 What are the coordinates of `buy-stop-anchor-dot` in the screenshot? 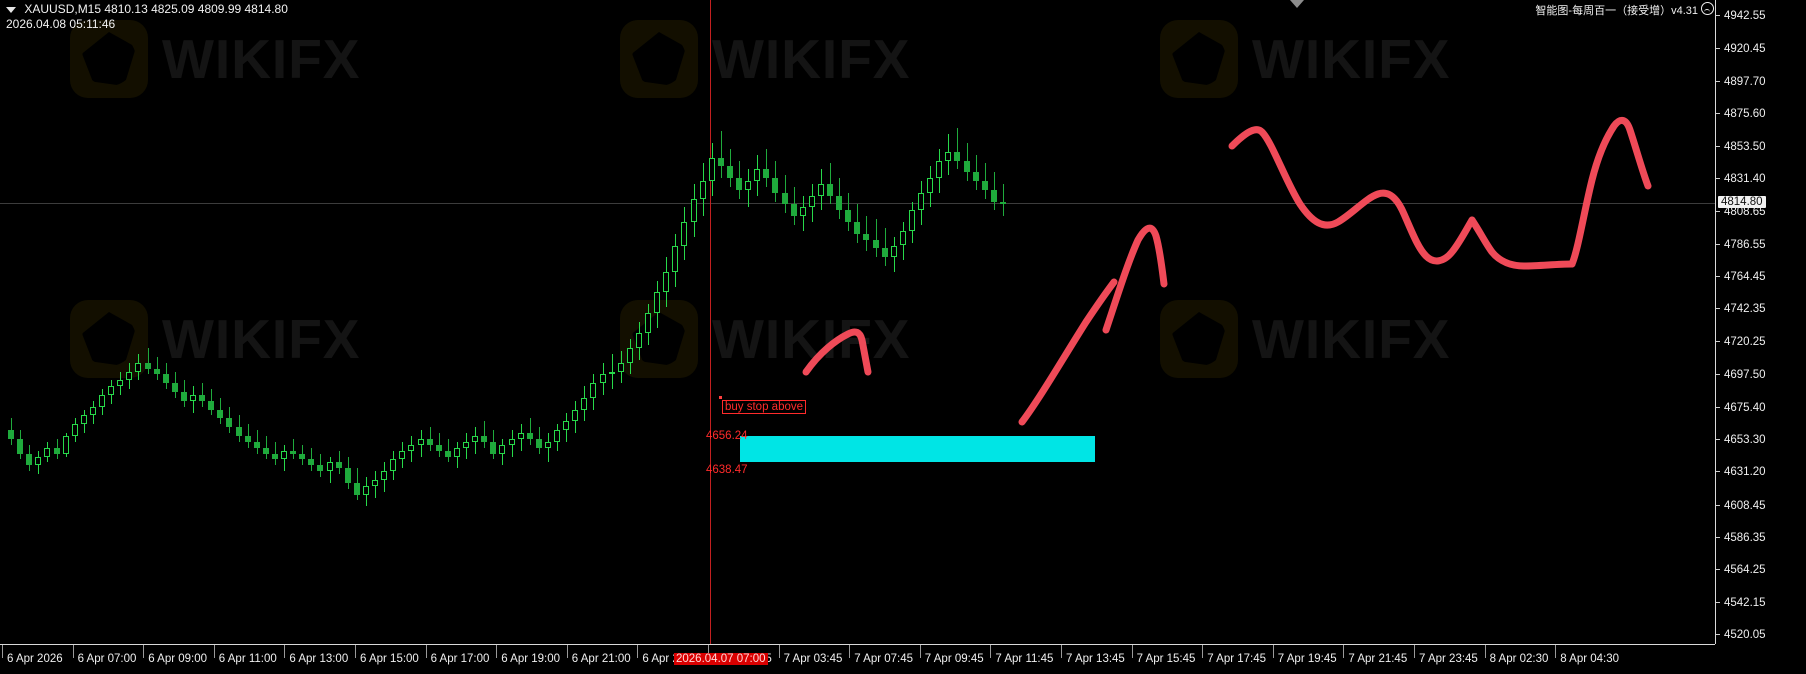 It's located at (720, 397).